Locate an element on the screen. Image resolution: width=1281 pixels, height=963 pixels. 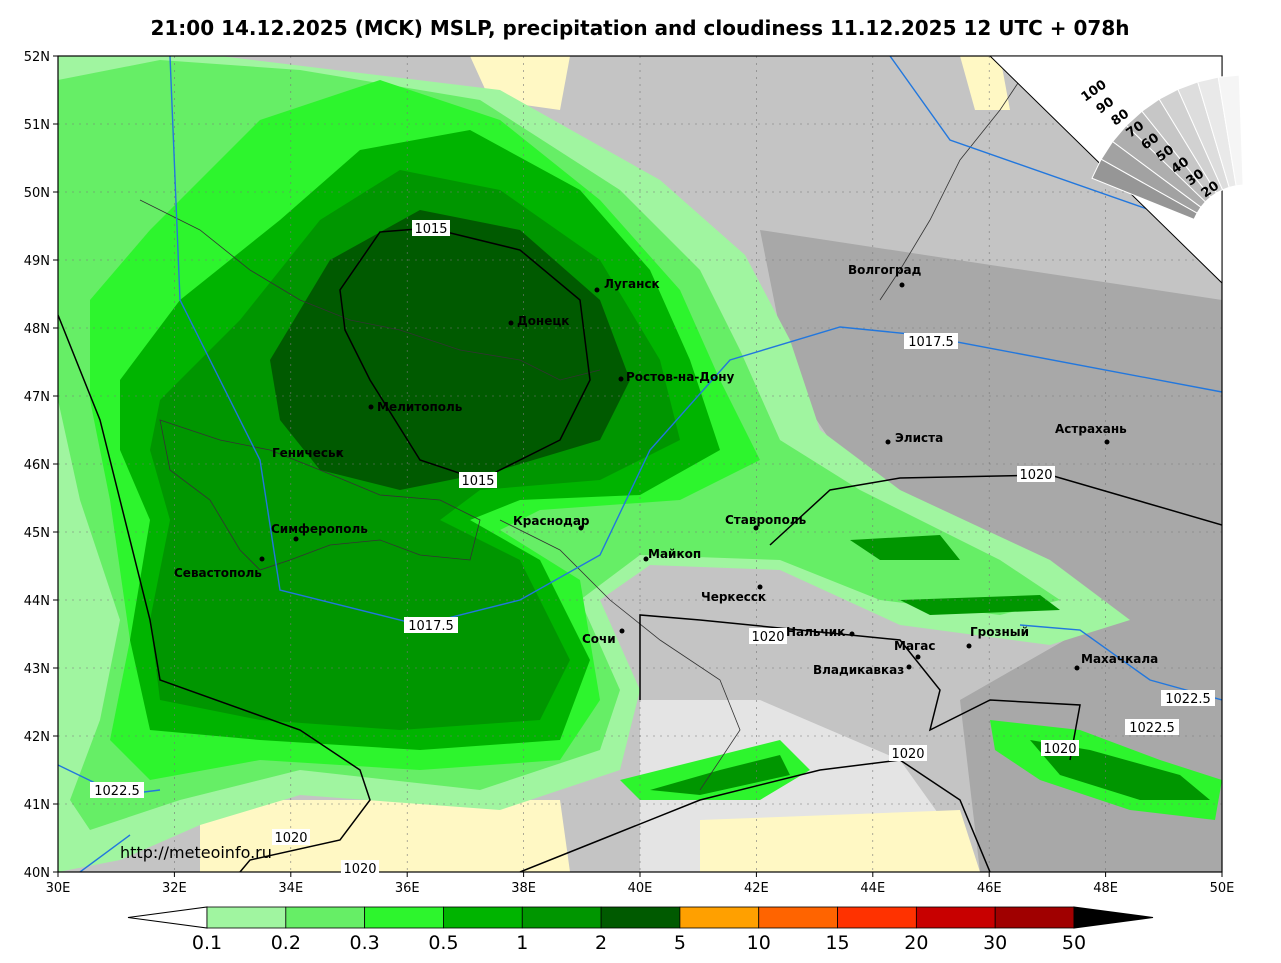
lat-label: 52N is located at coordinates (37, 57).